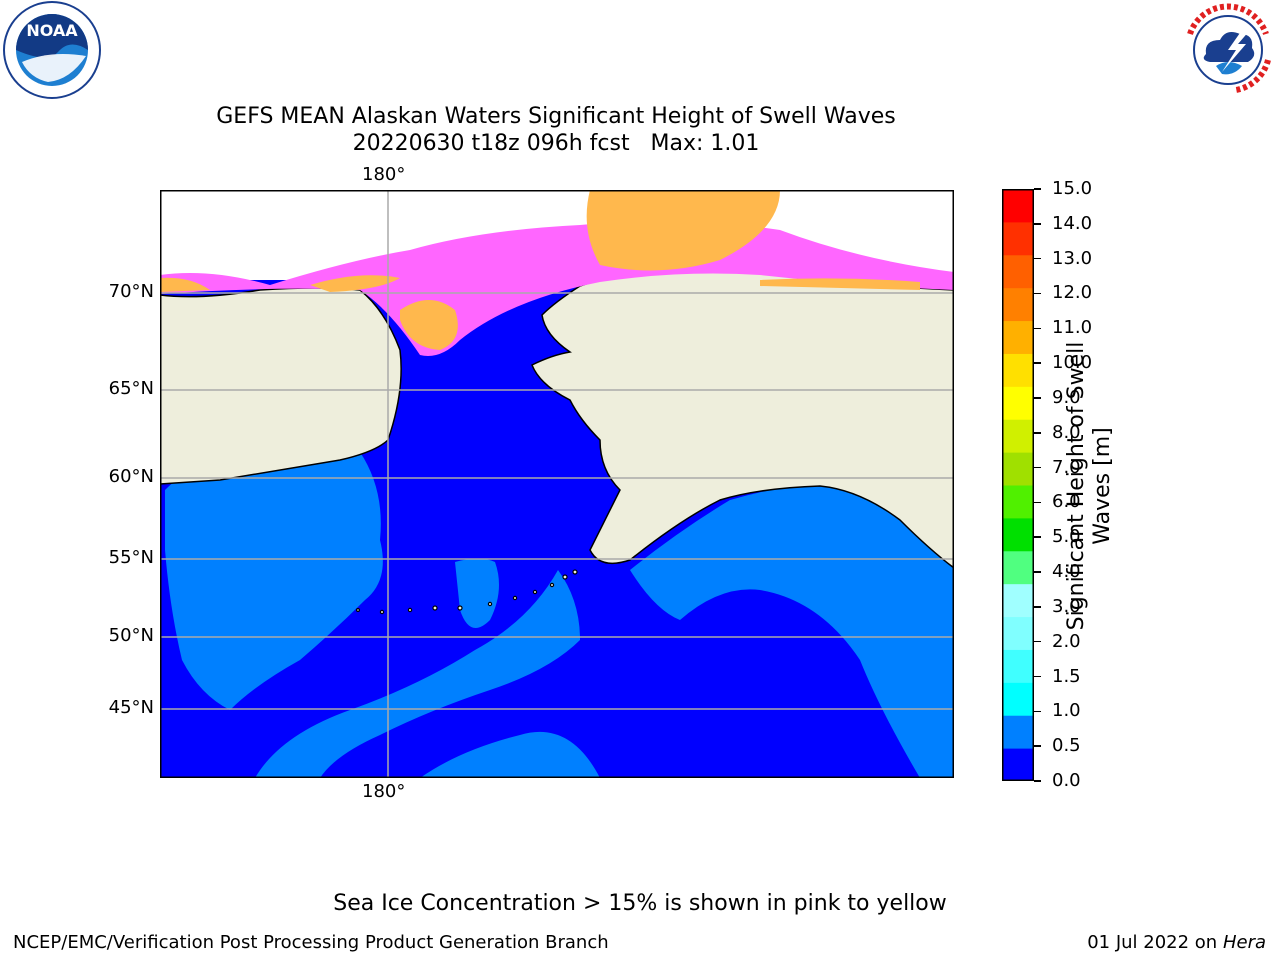  Describe the element at coordinates (1102, 486) in the screenshot. I see `colorbar-label-line2: Waves [m]` at that location.